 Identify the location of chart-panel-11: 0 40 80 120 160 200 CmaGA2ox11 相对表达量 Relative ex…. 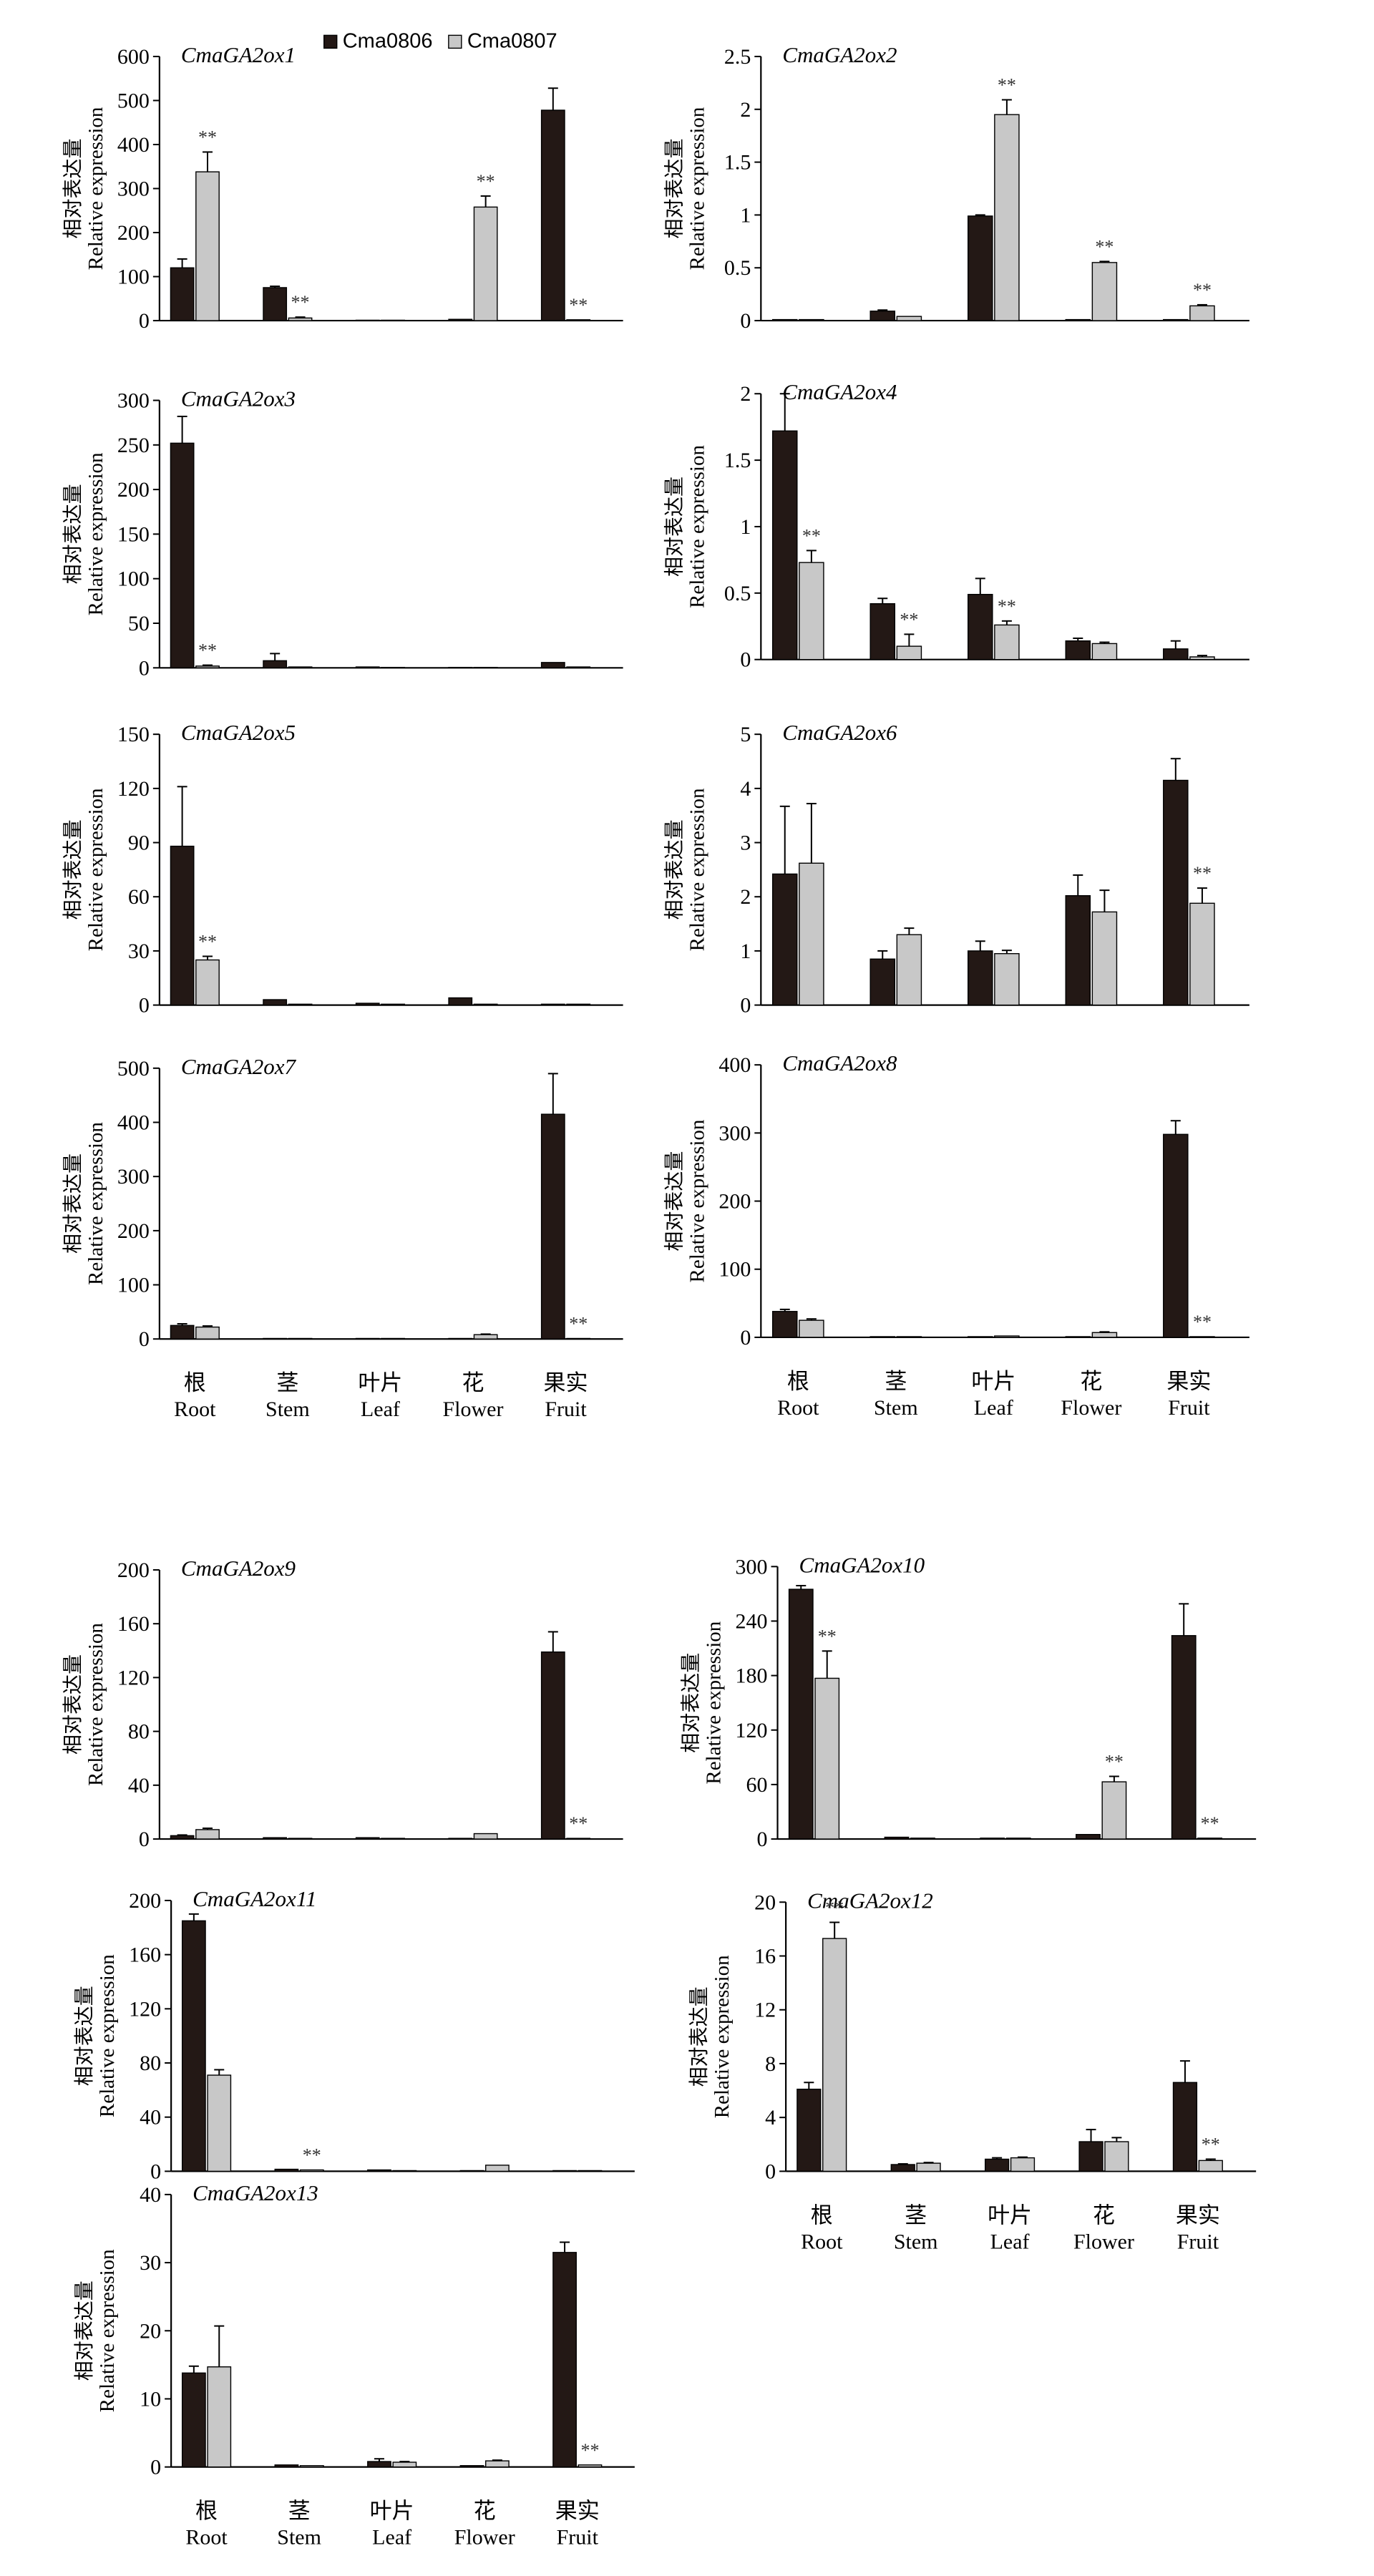
(353, 2034).